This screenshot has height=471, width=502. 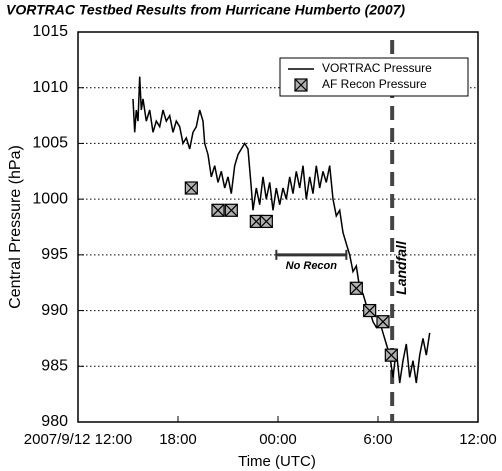 I want to click on x-tick-label: 6:00, so click(x=377, y=439).